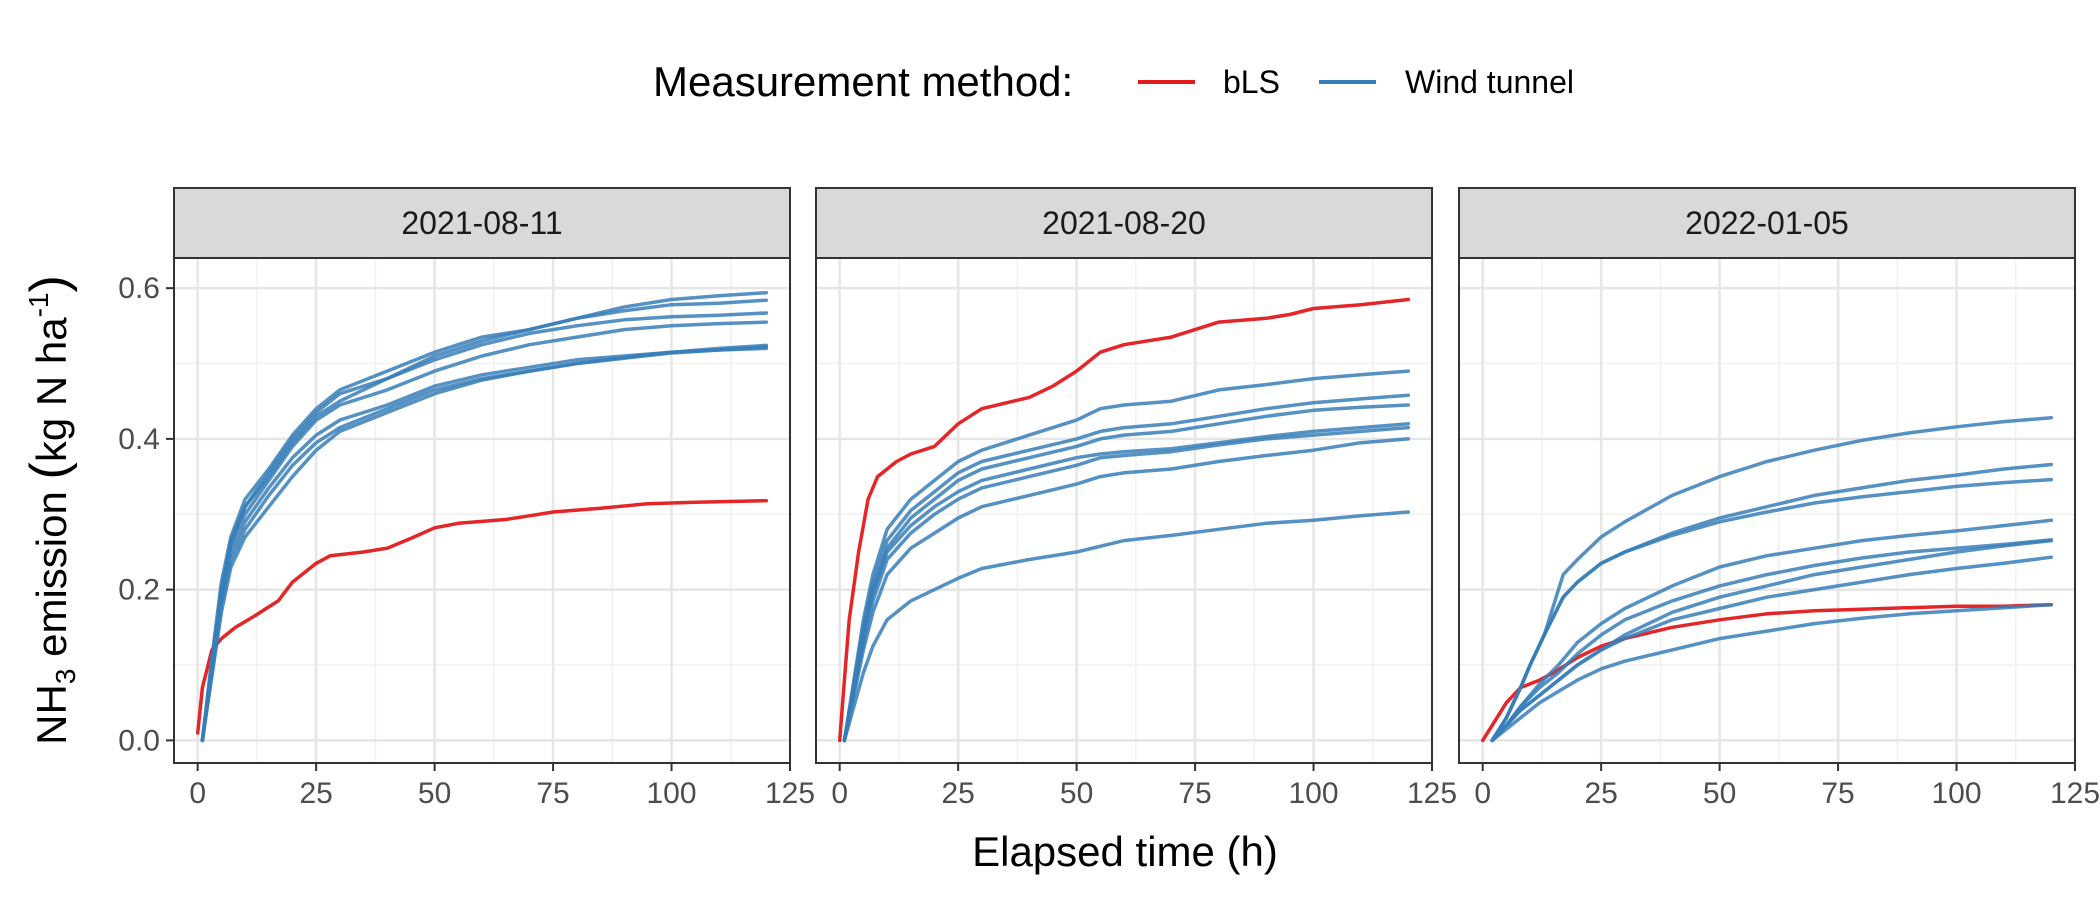 The image size is (2100, 900). I want to click on y-axis-title: NH3 emission (kg N ha-1), so click(50, 510).